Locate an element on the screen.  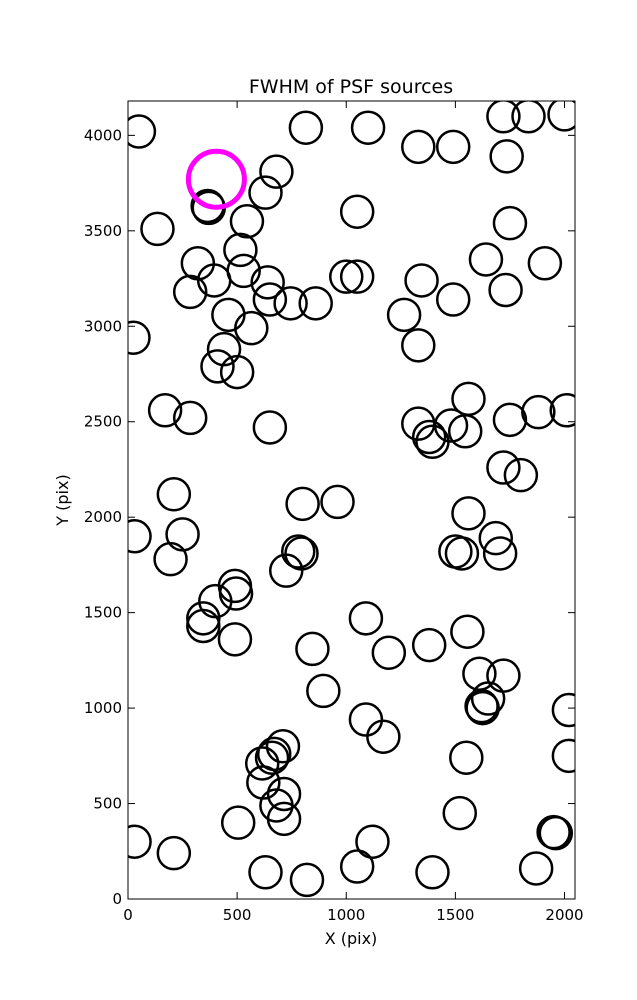
y-axis-label: Y (pix) is located at coordinates (62, 500).